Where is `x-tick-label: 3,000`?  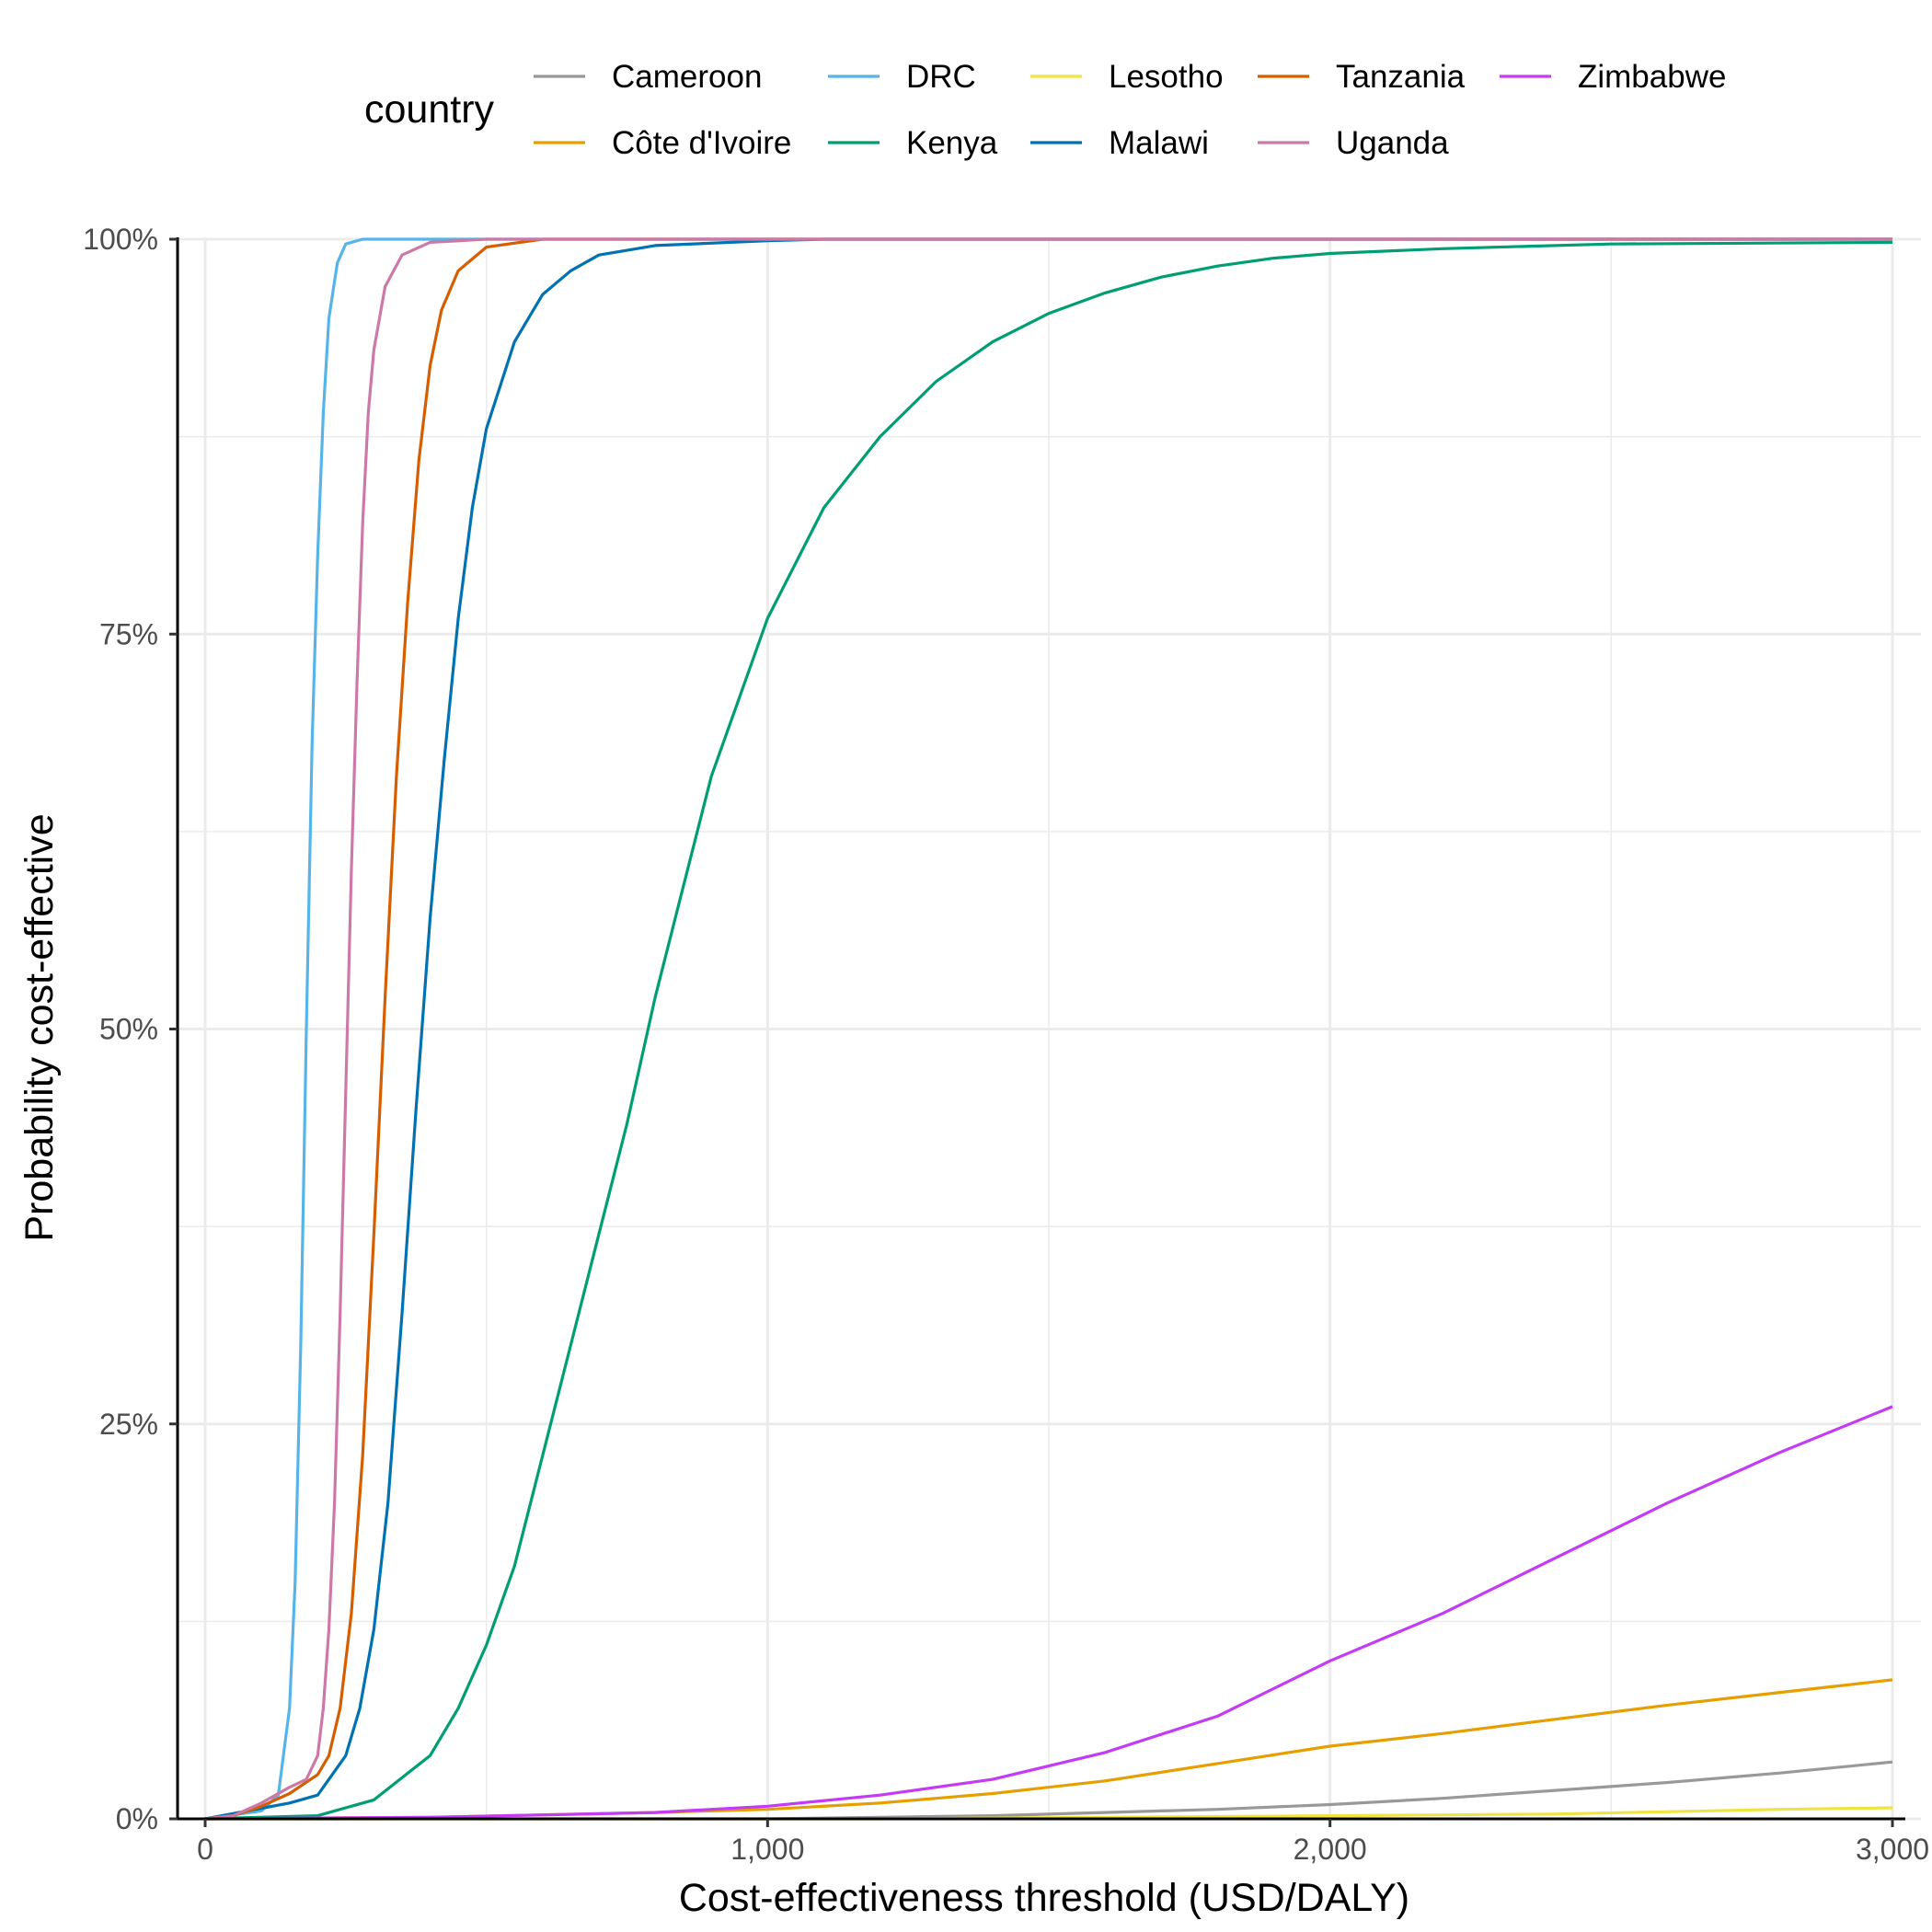
x-tick-label: 3,000 is located at coordinates (1892, 1849).